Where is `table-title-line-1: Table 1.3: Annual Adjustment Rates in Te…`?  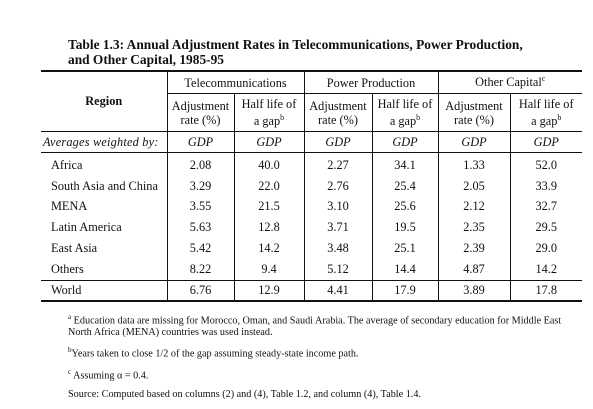
table-title-line-1: Table 1.3: Annual Adjustment Rates in Te… is located at coordinates (295, 44).